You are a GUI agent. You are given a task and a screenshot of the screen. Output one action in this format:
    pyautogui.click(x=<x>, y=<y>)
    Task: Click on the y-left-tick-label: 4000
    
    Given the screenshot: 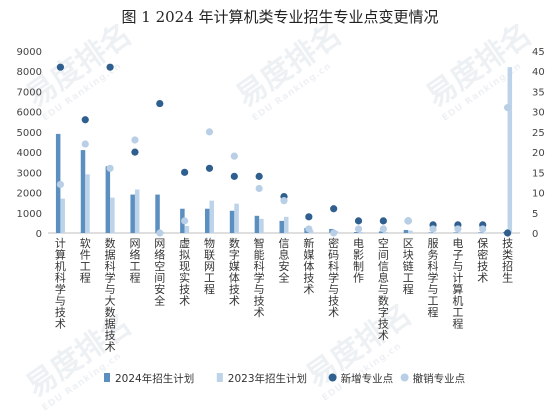 What is the action you would take?
    pyautogui.click(x=29, y=153)
    